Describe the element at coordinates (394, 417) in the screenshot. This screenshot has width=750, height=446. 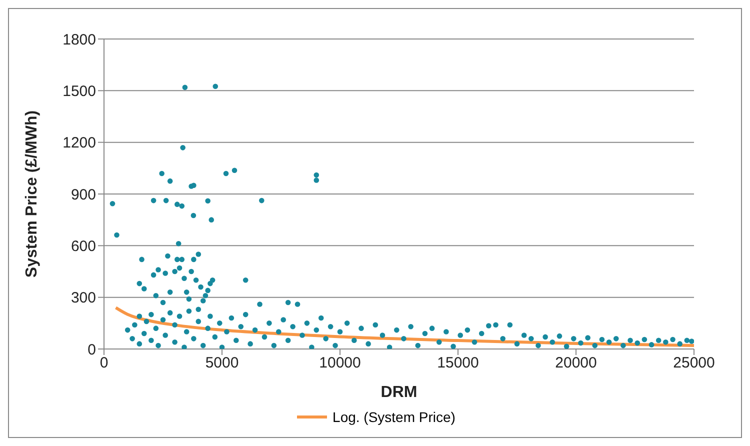
I see `legend-label: Log. (System Price)` at that location.